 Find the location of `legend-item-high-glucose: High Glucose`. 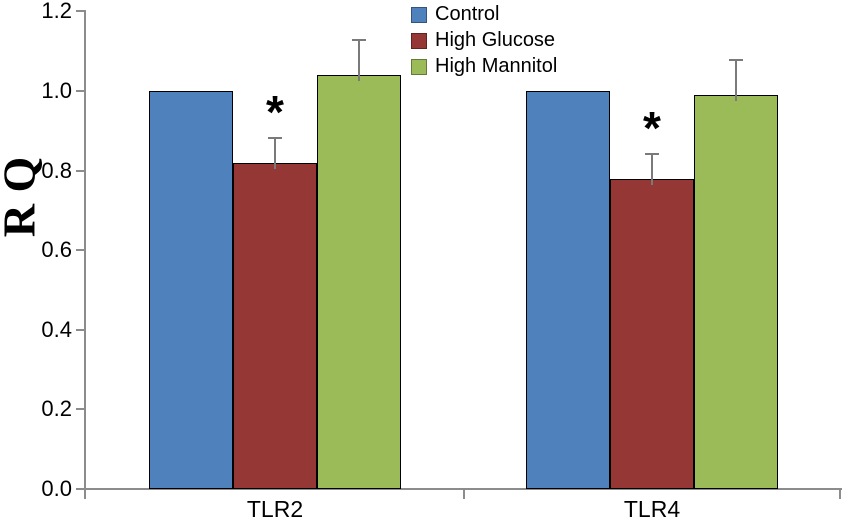

legend-item-high-glucose: High Glucose is located at coordinates (484, 40).